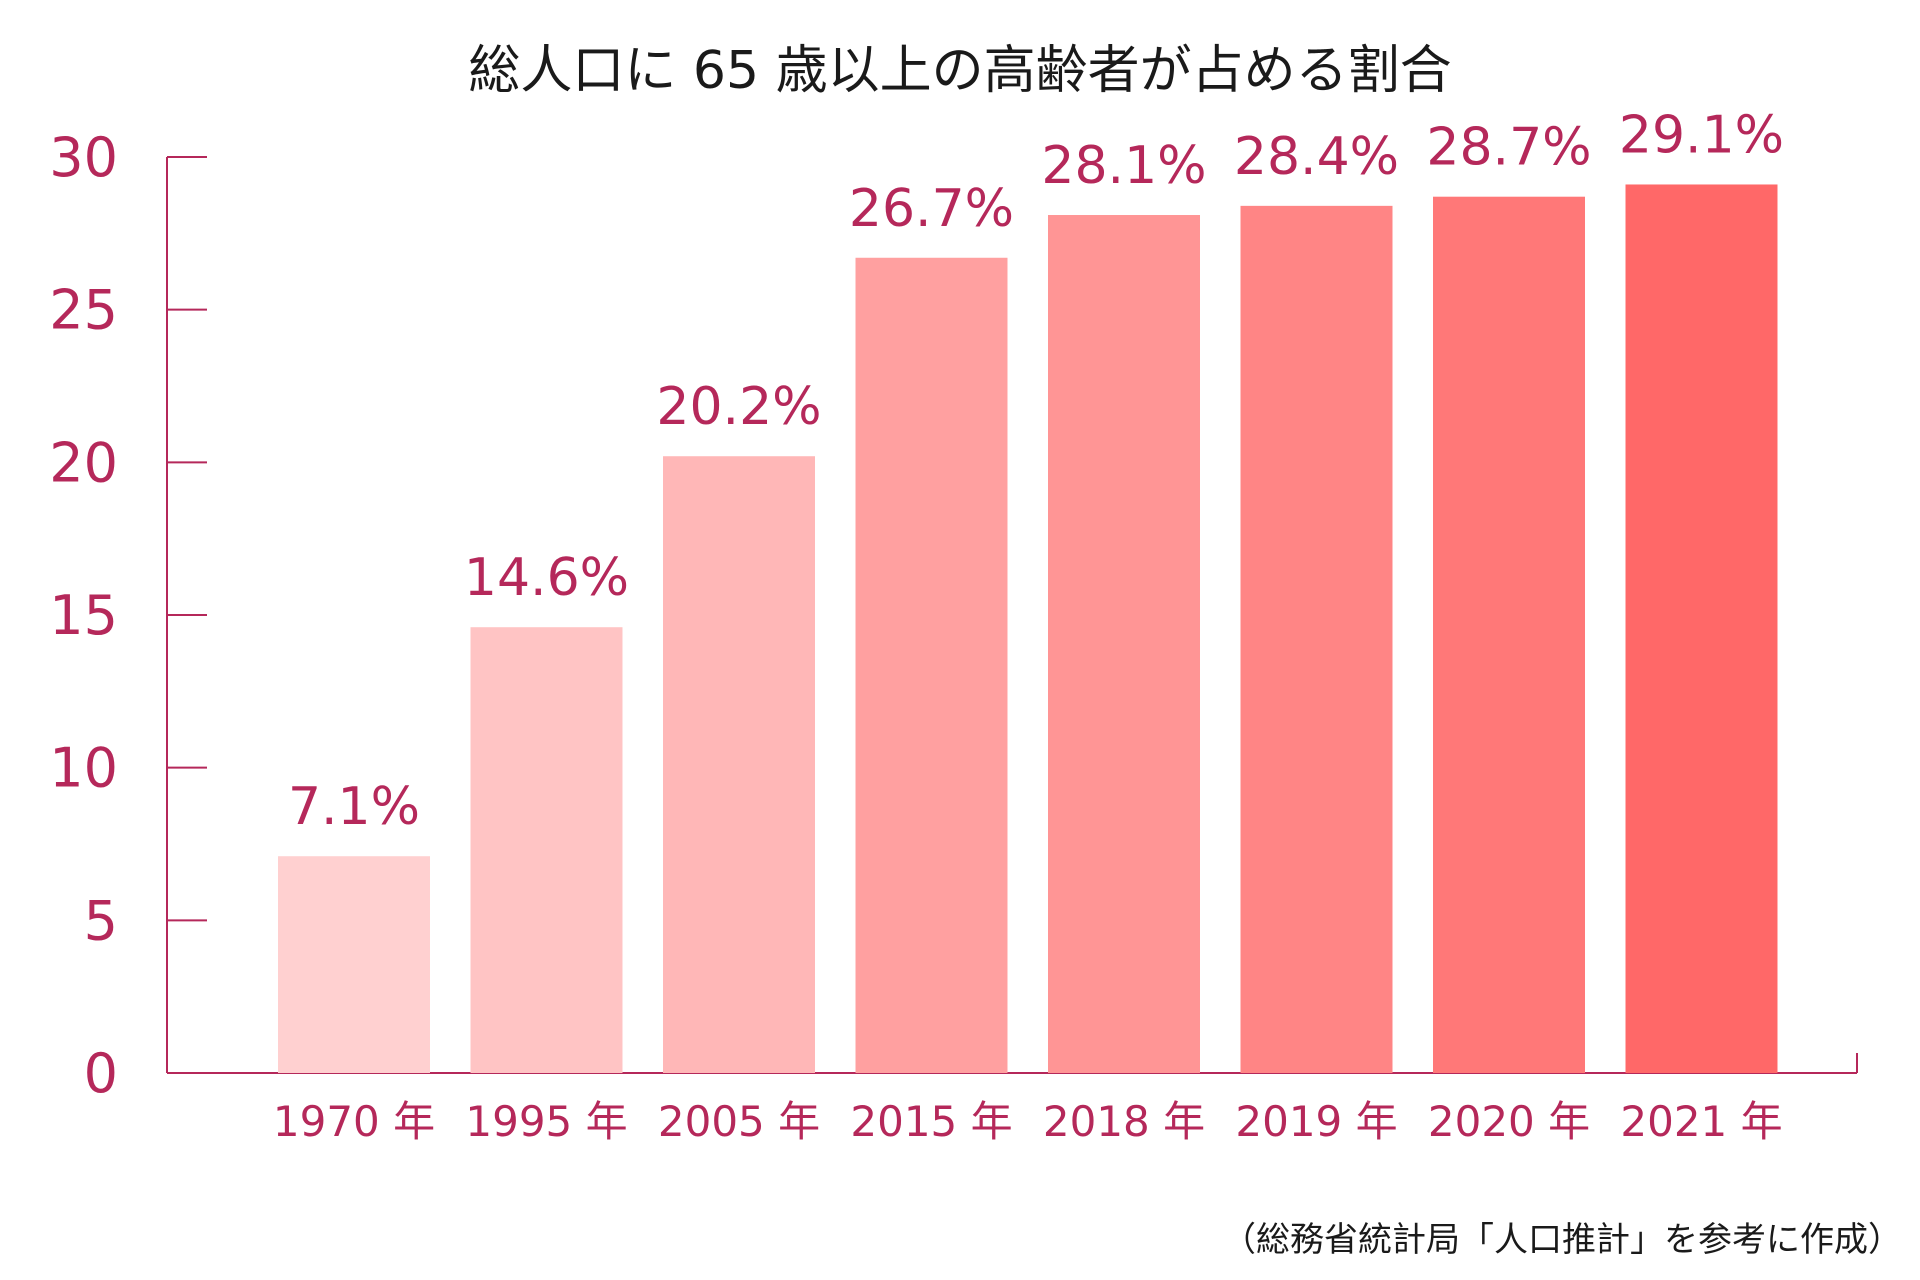 Image resolution: width=1920 pixels, height=1280 pixels. What do you see at coordinates (354, 807) in the screenshot?
I see `data-label: 7.1%` at bounding box center [354, 807].